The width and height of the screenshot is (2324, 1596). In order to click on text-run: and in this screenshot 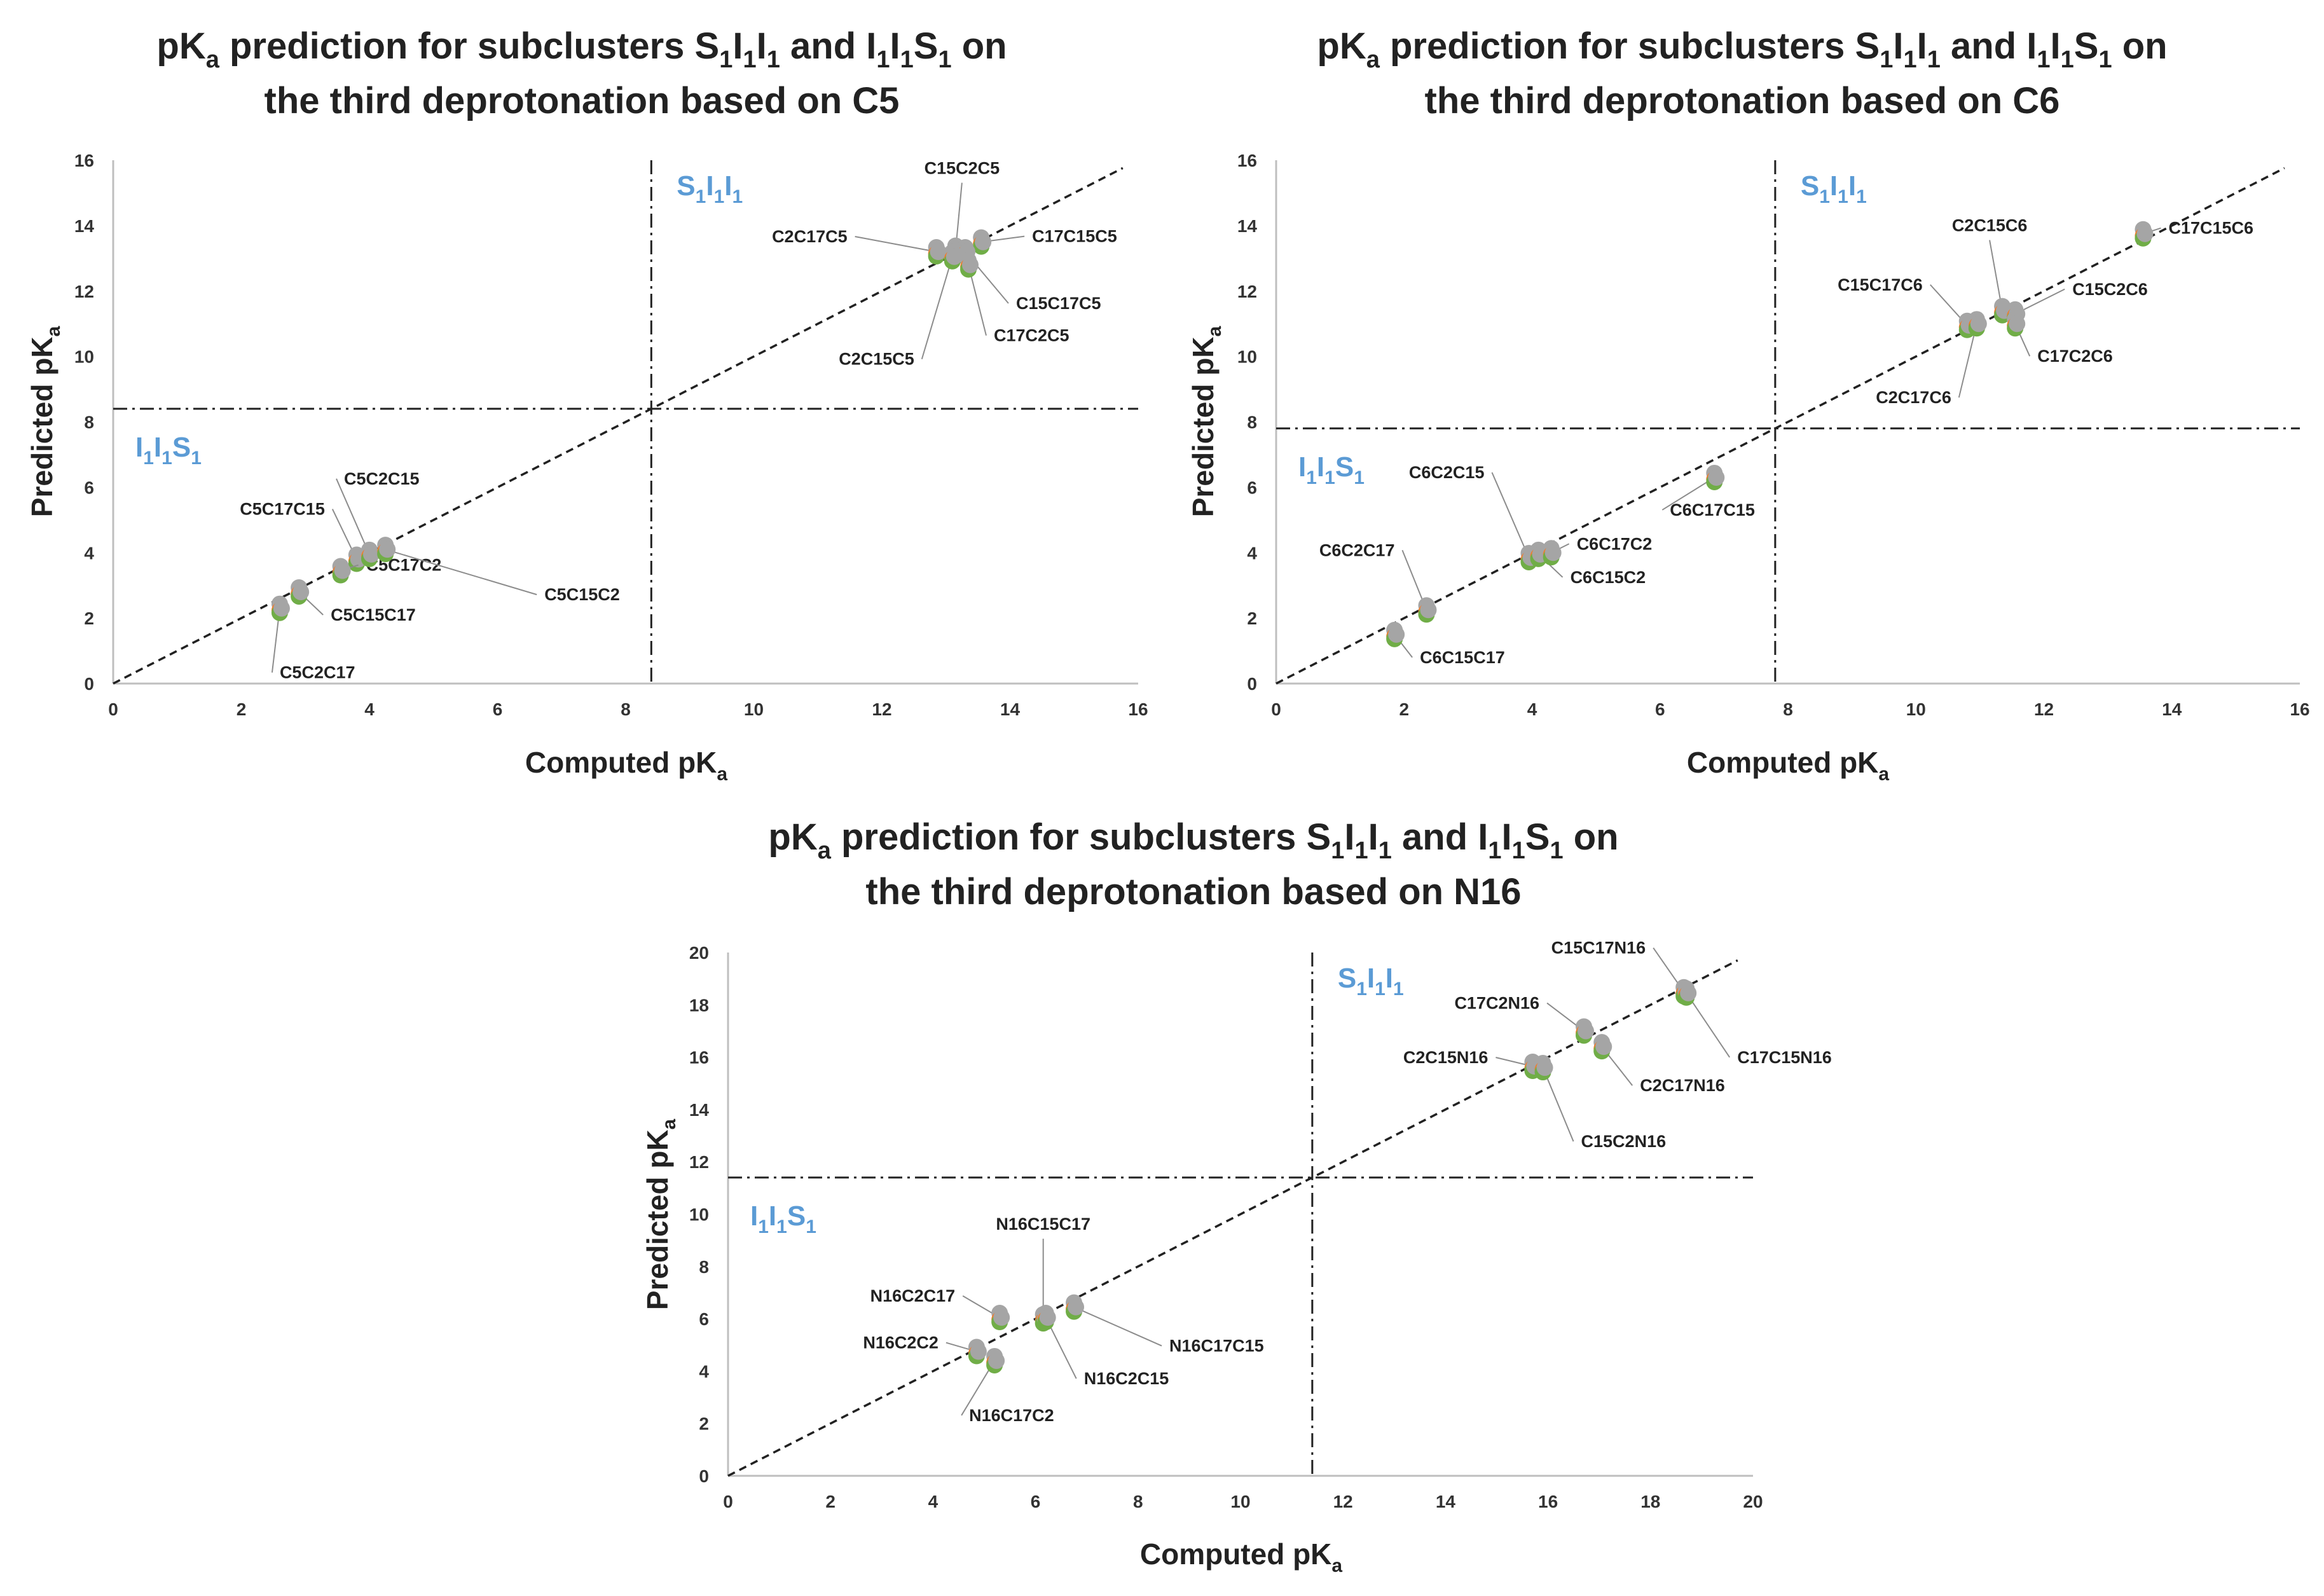, I will do `click(1435, 837)`.